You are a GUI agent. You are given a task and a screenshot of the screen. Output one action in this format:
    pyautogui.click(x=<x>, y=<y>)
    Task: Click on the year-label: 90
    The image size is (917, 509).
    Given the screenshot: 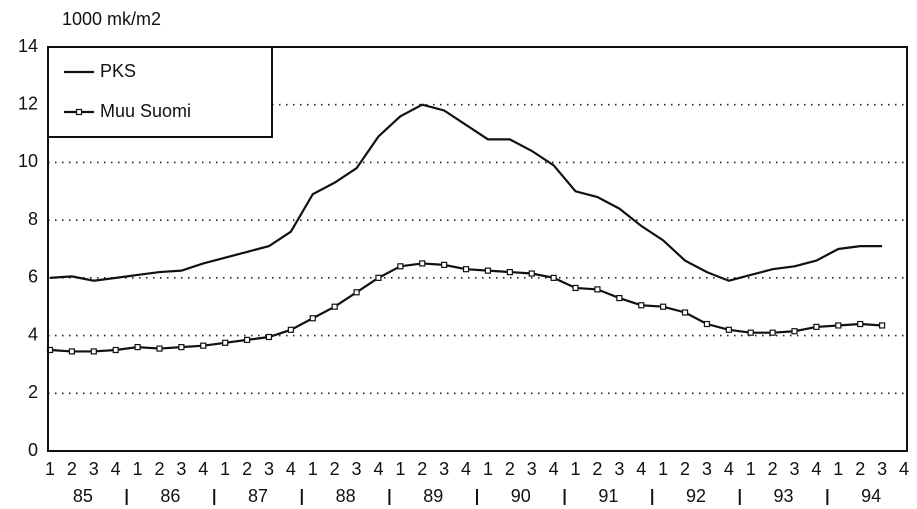 What is the action you would take?
    pyautogui.click(x=521, y=496)
    